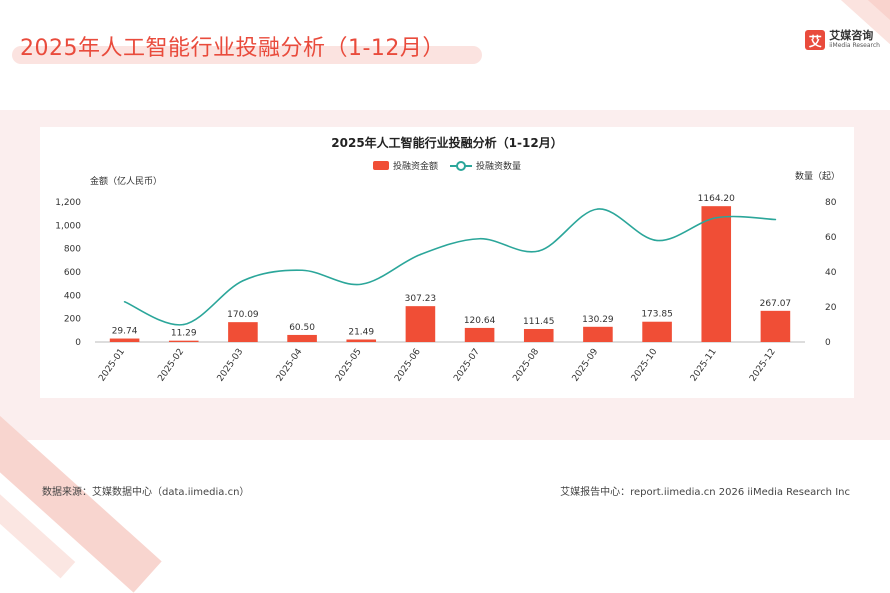 Image resolution: width=890 pixels, height=593 pixels. What do you see at coordinates (68, 203) in the screenshot?
I see `y-tick-label-left: 1,200` at bounding box center [68, 203].